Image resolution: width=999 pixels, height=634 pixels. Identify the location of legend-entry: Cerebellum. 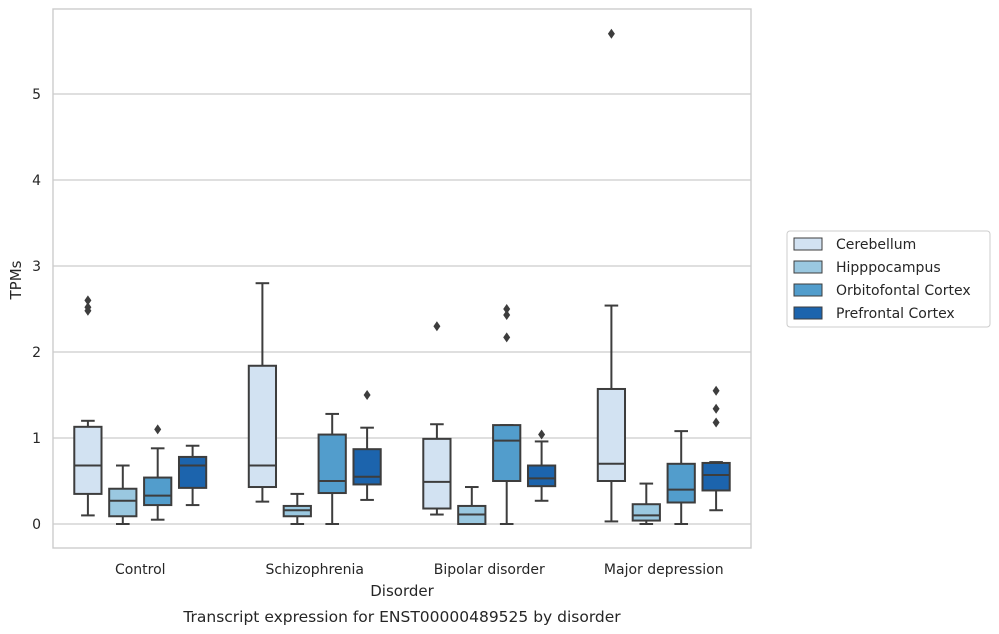
(876, 245).